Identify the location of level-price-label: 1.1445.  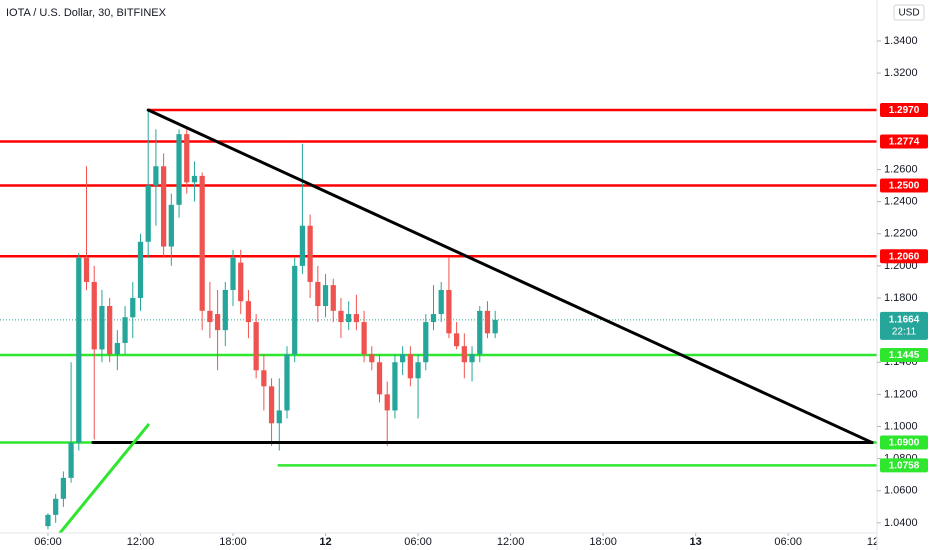
(904, 355).